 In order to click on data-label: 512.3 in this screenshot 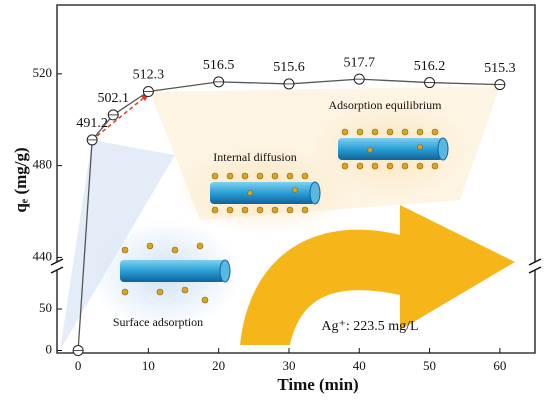, I will do `click(149, 75)`.